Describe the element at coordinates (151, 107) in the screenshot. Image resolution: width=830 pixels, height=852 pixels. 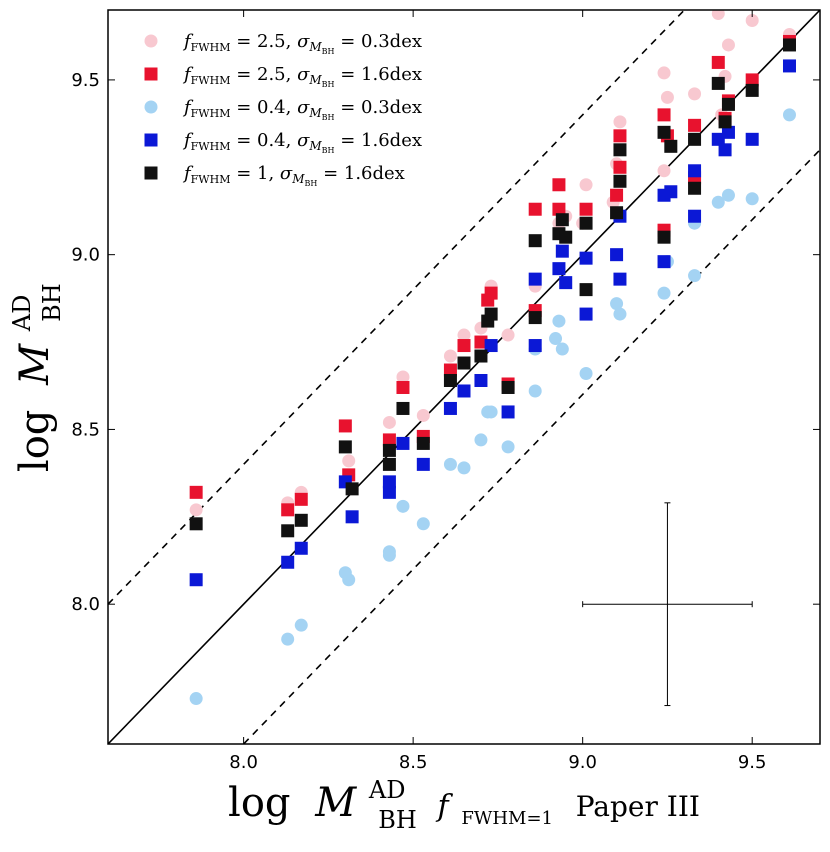
I see `legend-marker` at that location.